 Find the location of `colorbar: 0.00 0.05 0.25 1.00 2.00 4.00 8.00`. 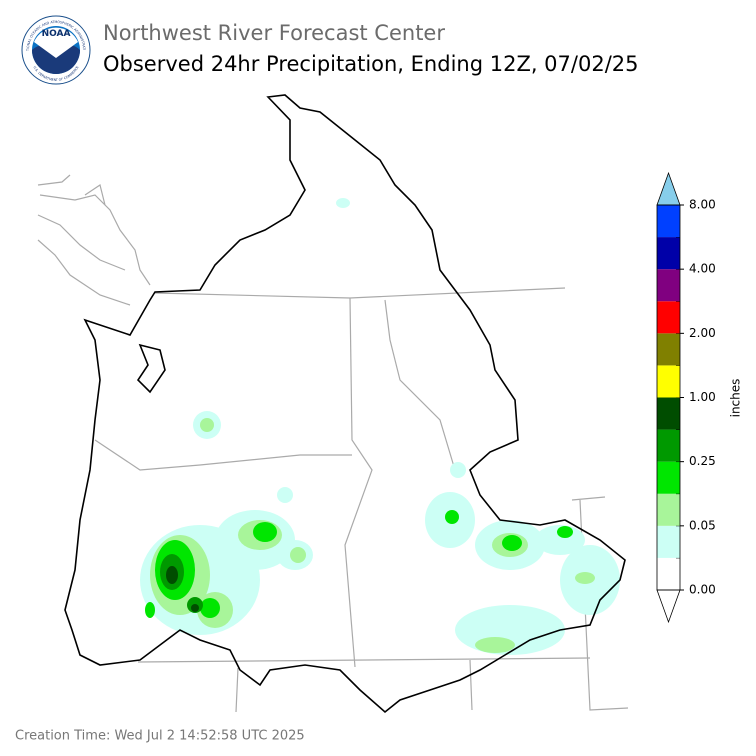

colorbar: 0.00 0.05 0.25 1.00 2.00 4.00 8.00 is located at coordinates (686, 397).